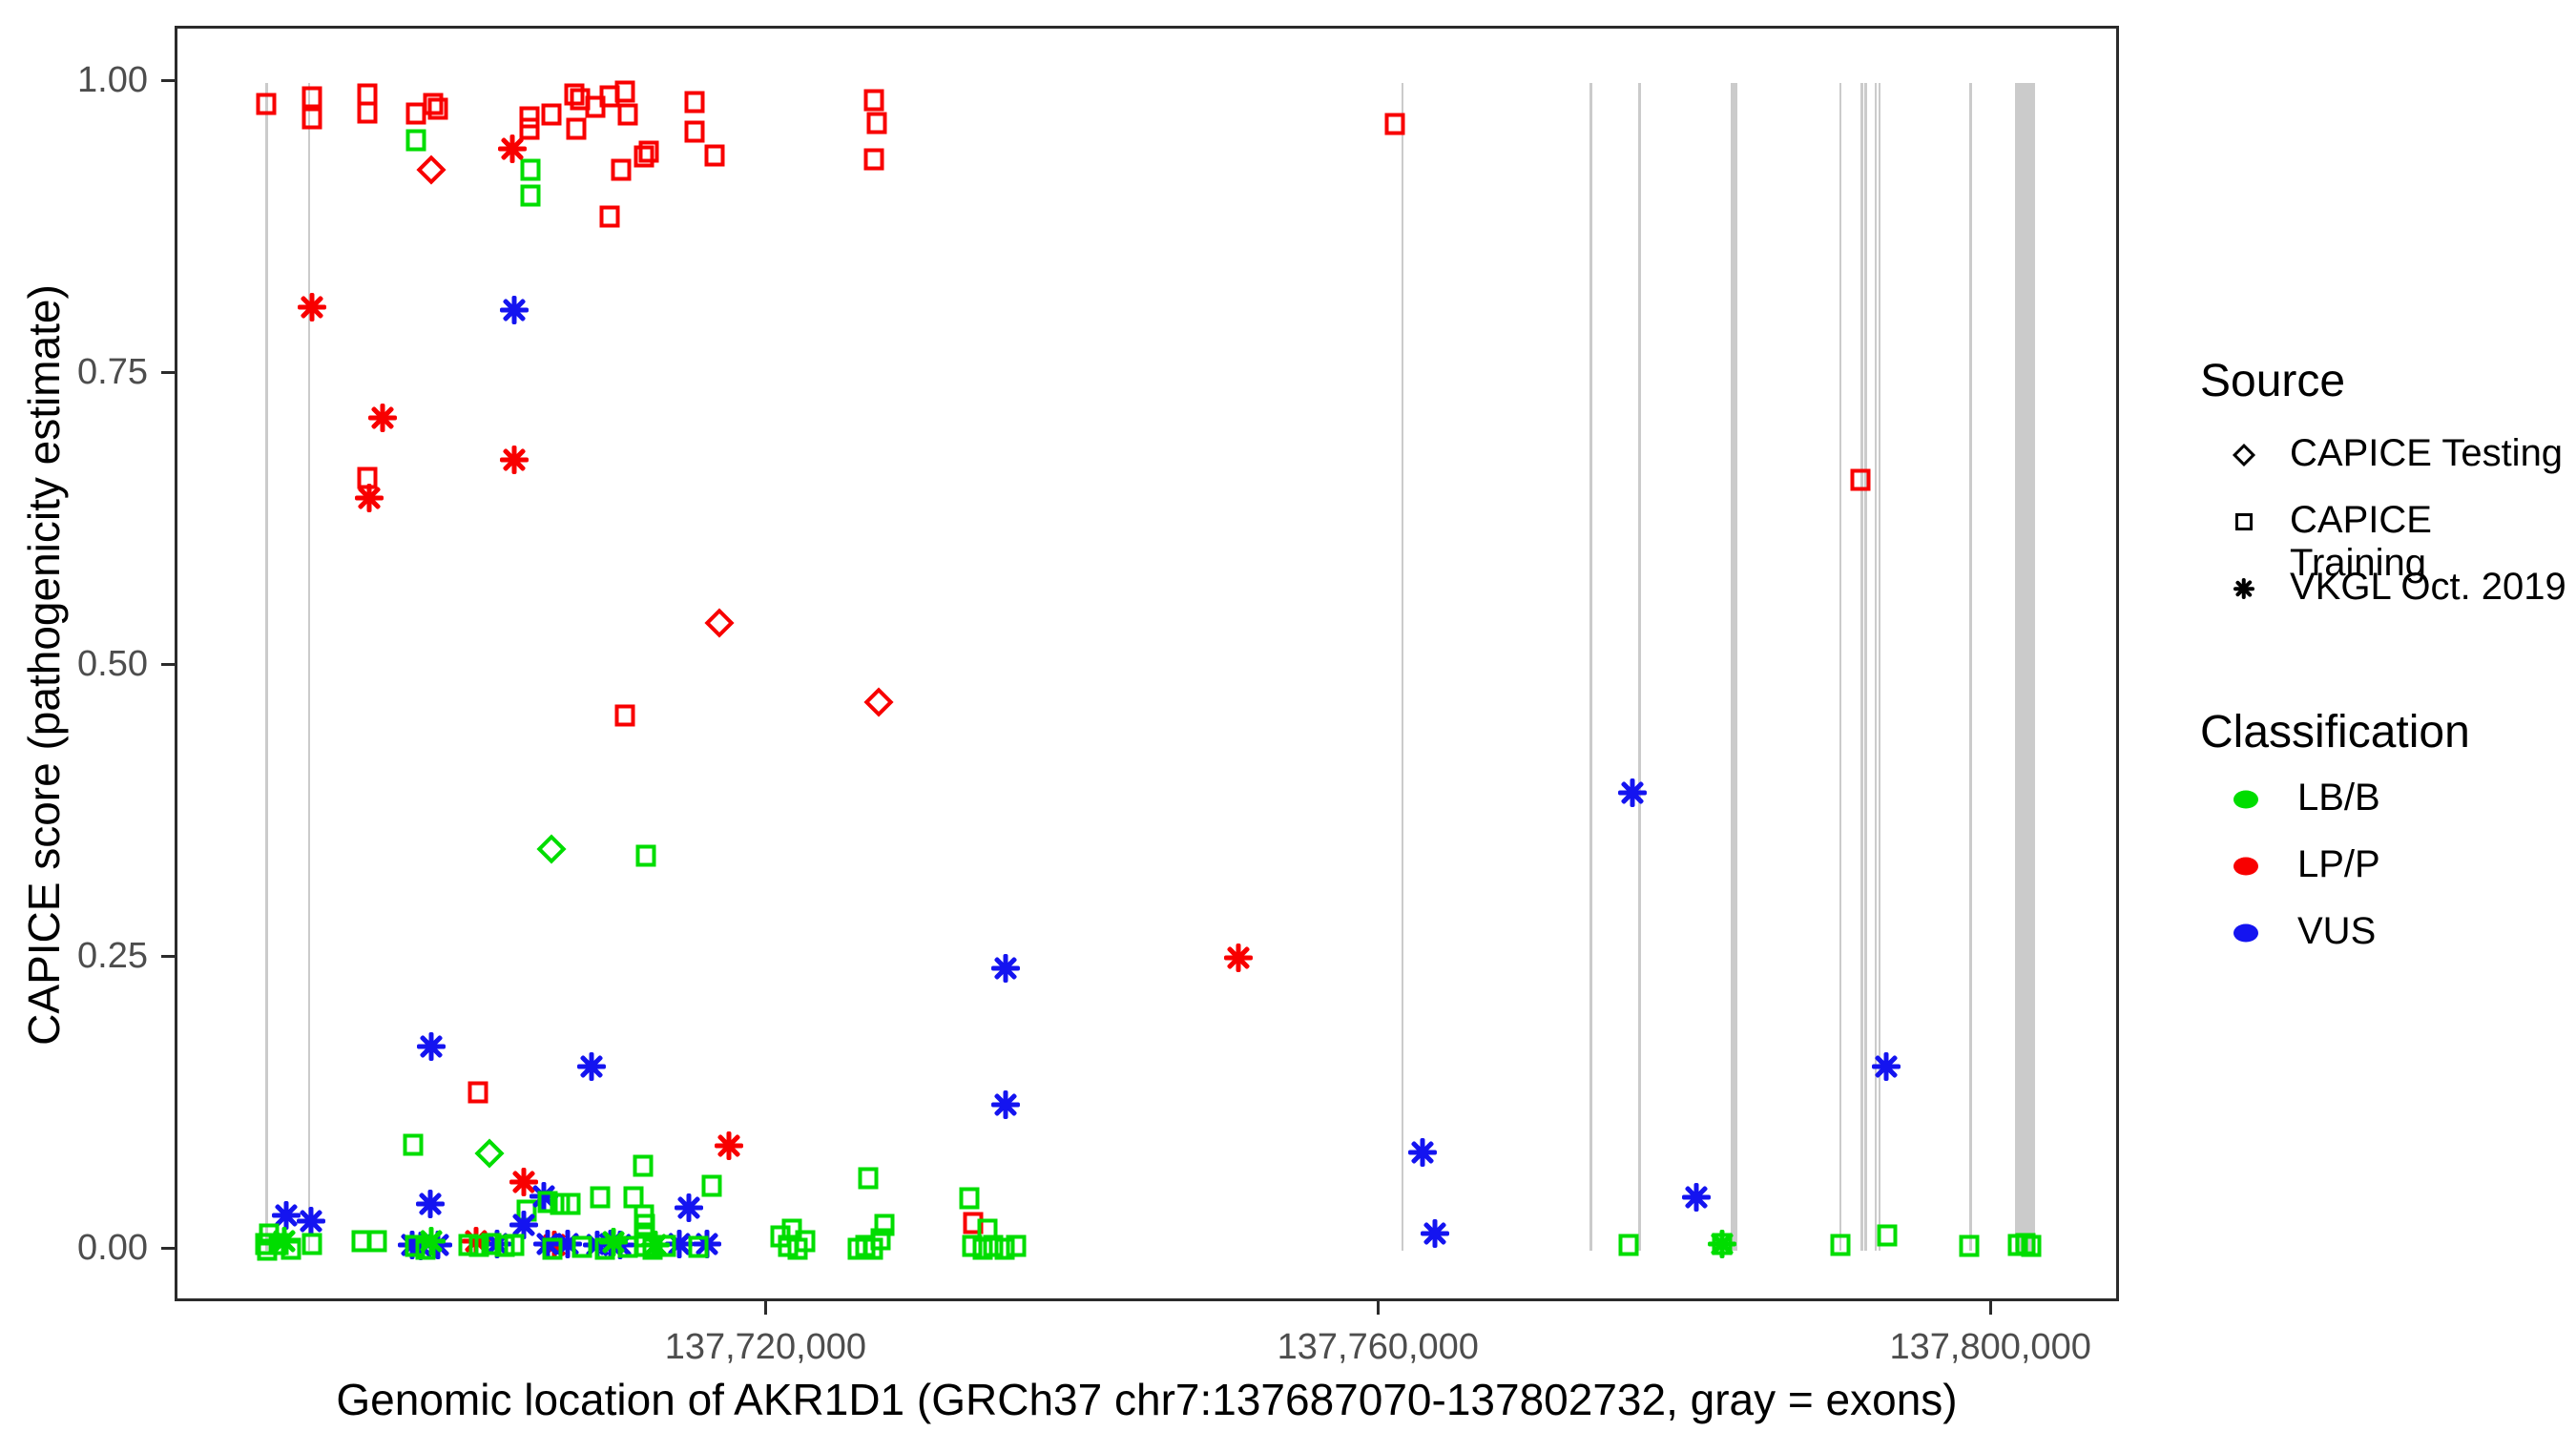  I want to click on legend-item-vkgl: VKGL Oct. 2019, so click(2428, 587).